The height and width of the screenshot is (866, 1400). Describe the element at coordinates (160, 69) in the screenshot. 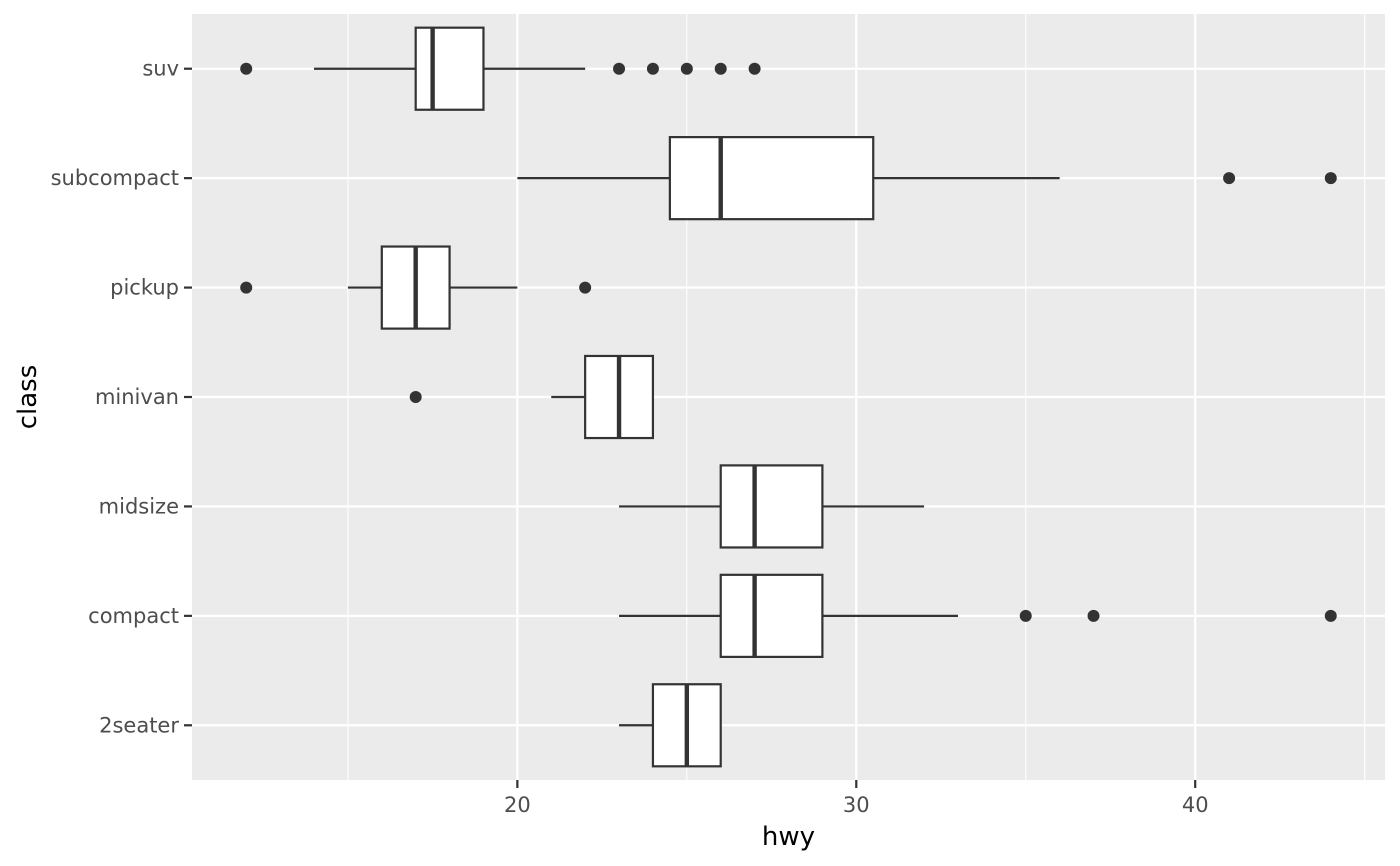

I see `y-tick-label: suv` at that location.